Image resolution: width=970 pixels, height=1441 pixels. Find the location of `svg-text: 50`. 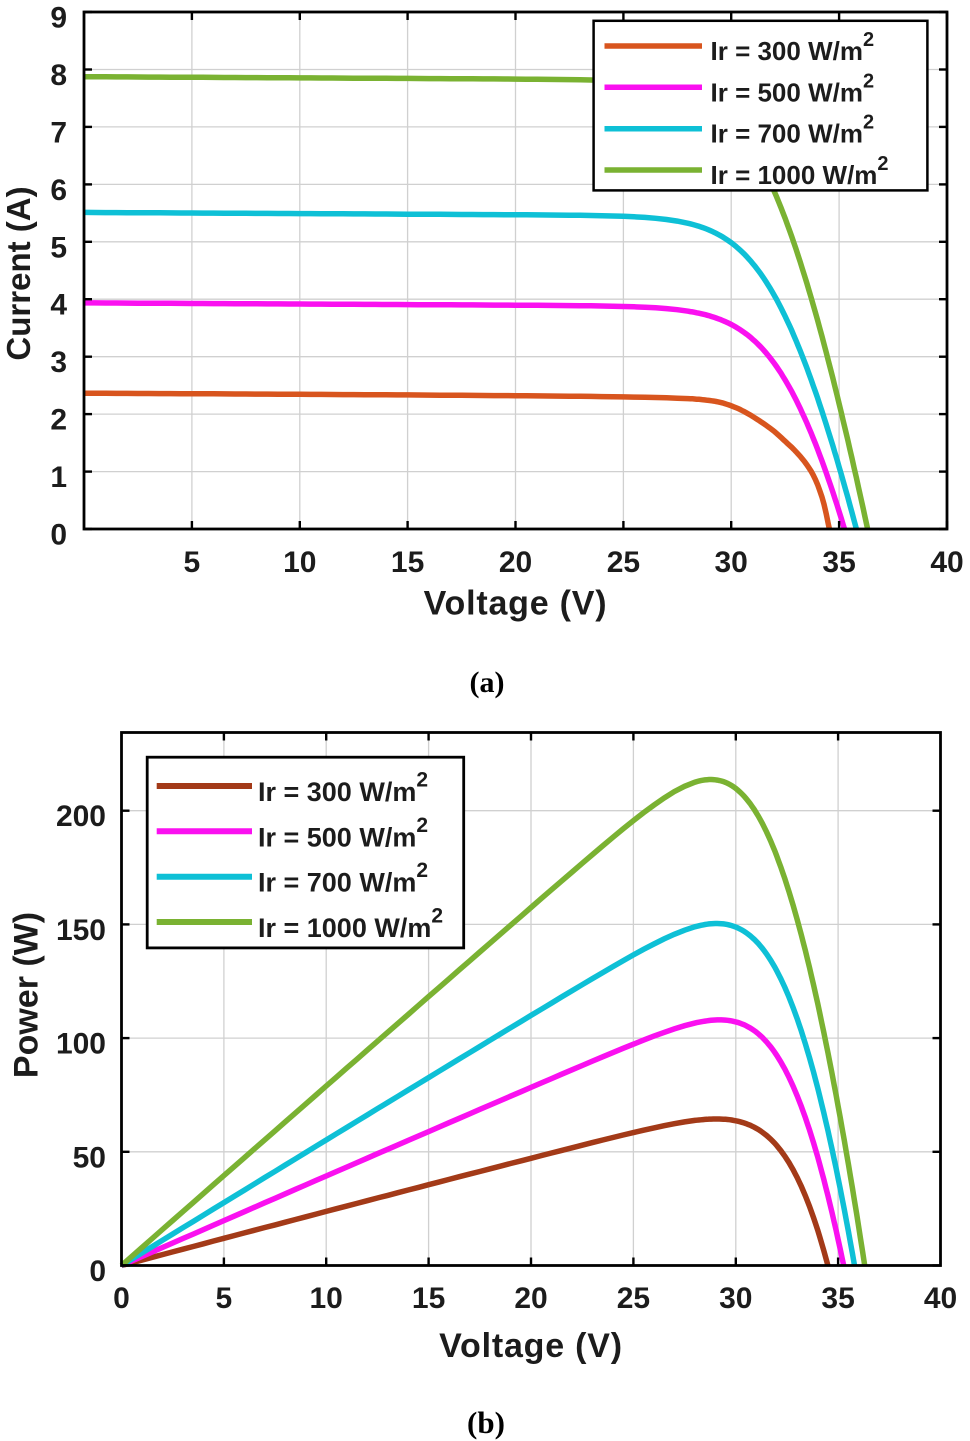

svg-text: 50 is located at coordinates (89, 1157).